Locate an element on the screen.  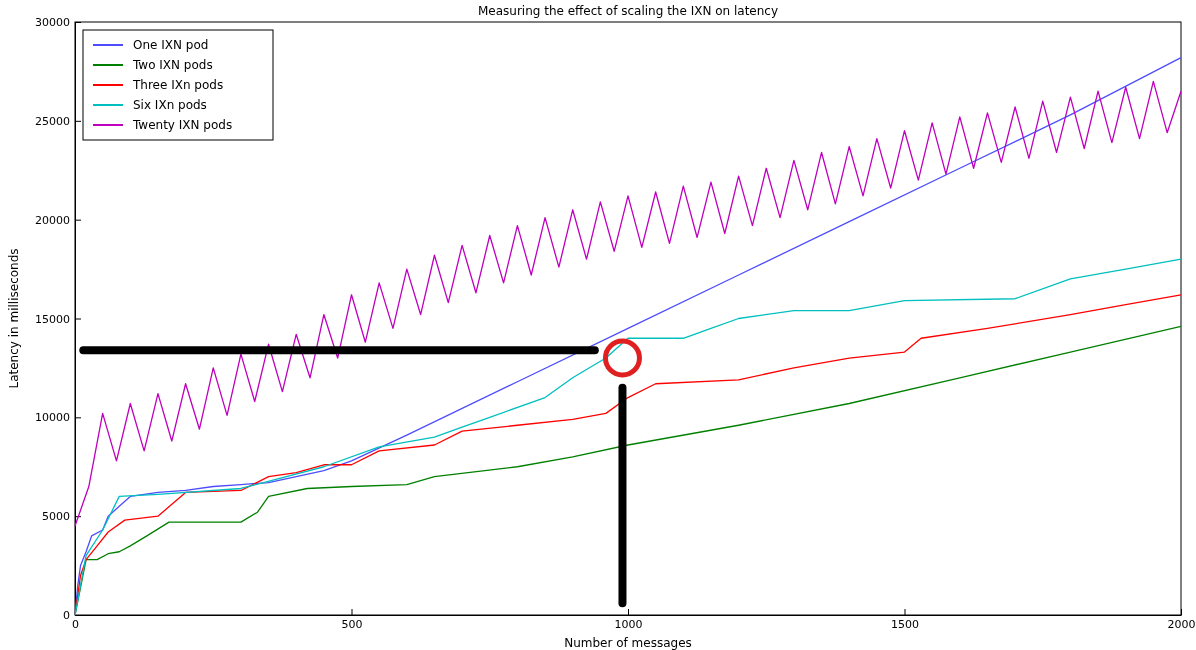
y-tick-label: 15000 is located at coordinates (52, 319).